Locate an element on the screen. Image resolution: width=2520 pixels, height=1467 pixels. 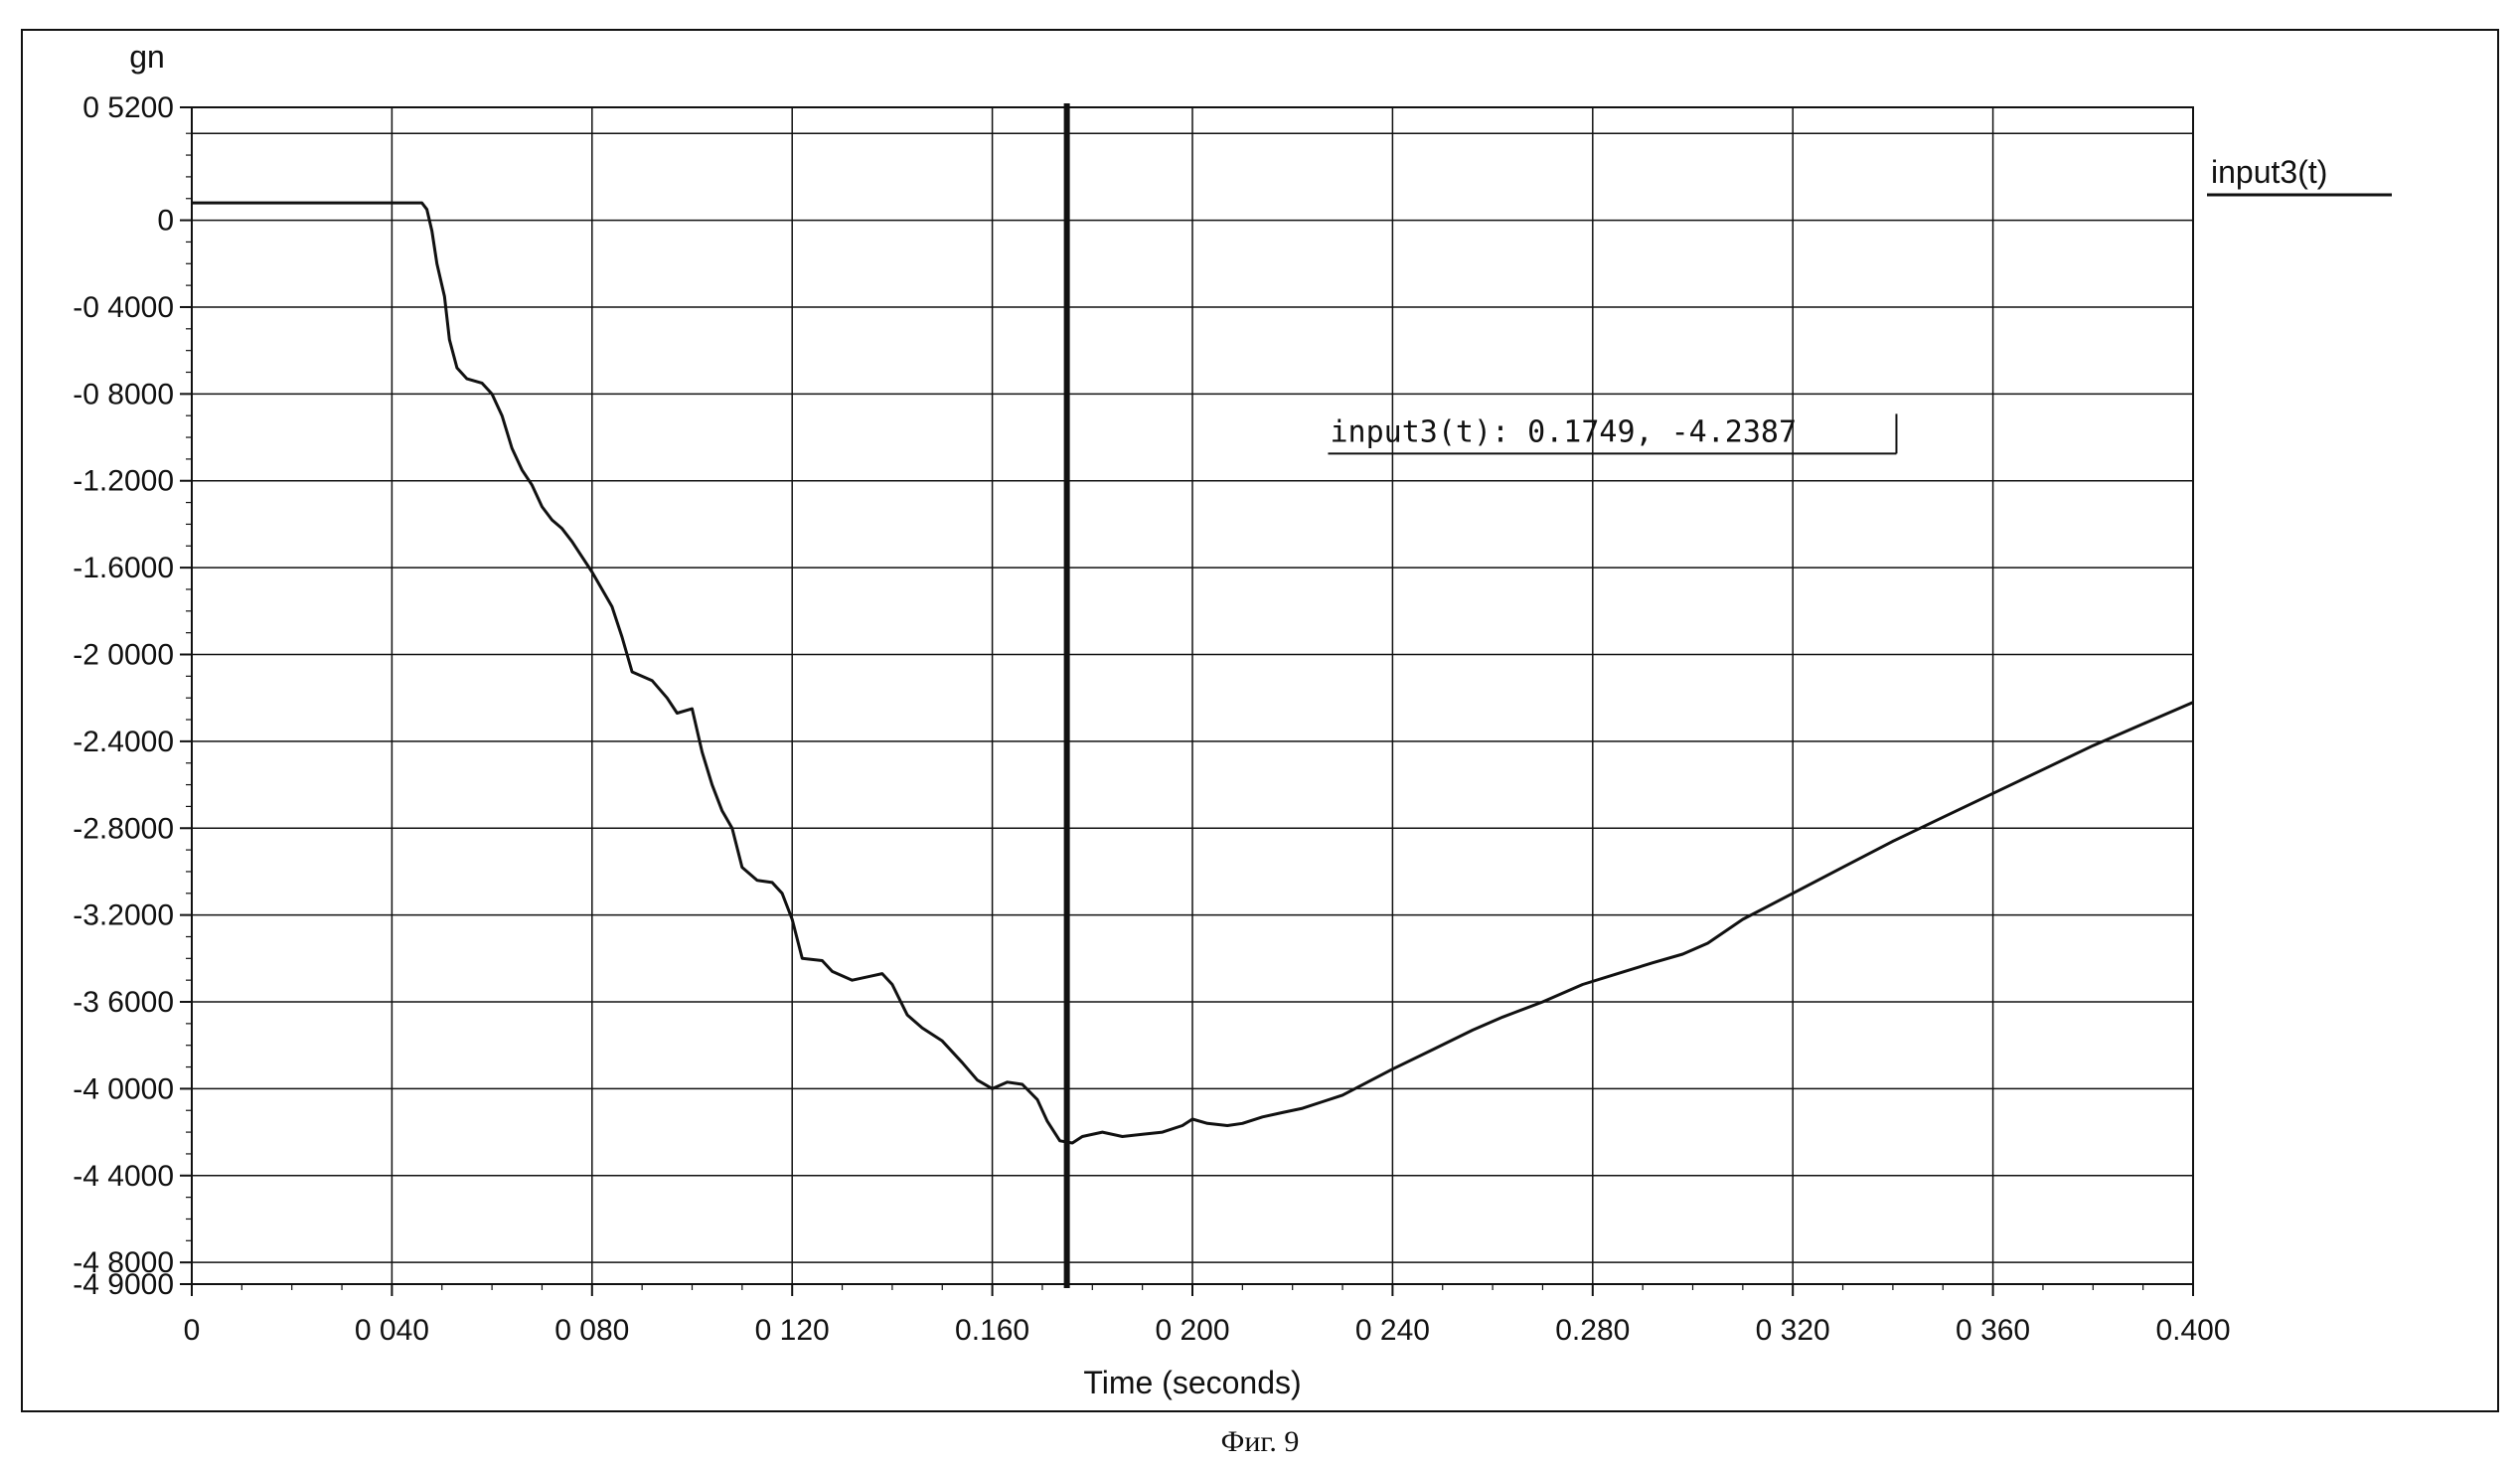
y-tick-label: -2 0000 is located at coordinates (123, 654).